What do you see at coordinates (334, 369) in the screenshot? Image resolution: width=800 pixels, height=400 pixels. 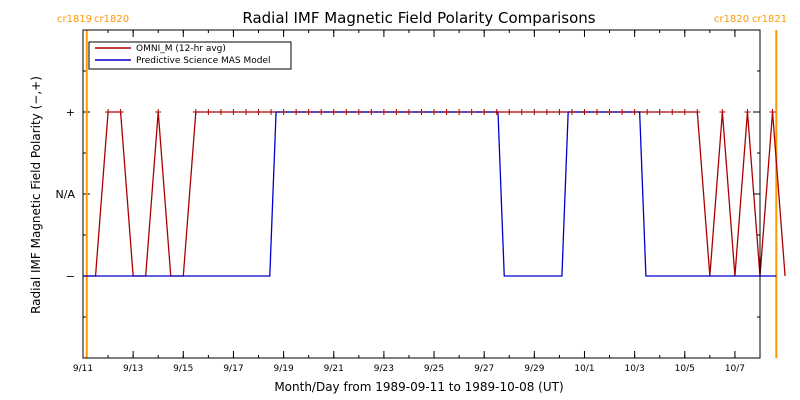 I see `x-tick-label-5: 9/21` at bounding box center [334, 369].